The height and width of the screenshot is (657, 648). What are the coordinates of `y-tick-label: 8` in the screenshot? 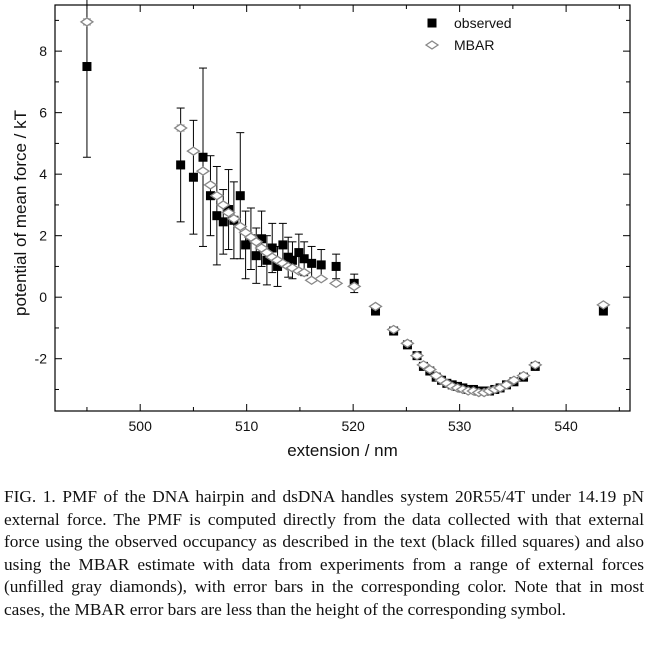 It's located at (43, 51).